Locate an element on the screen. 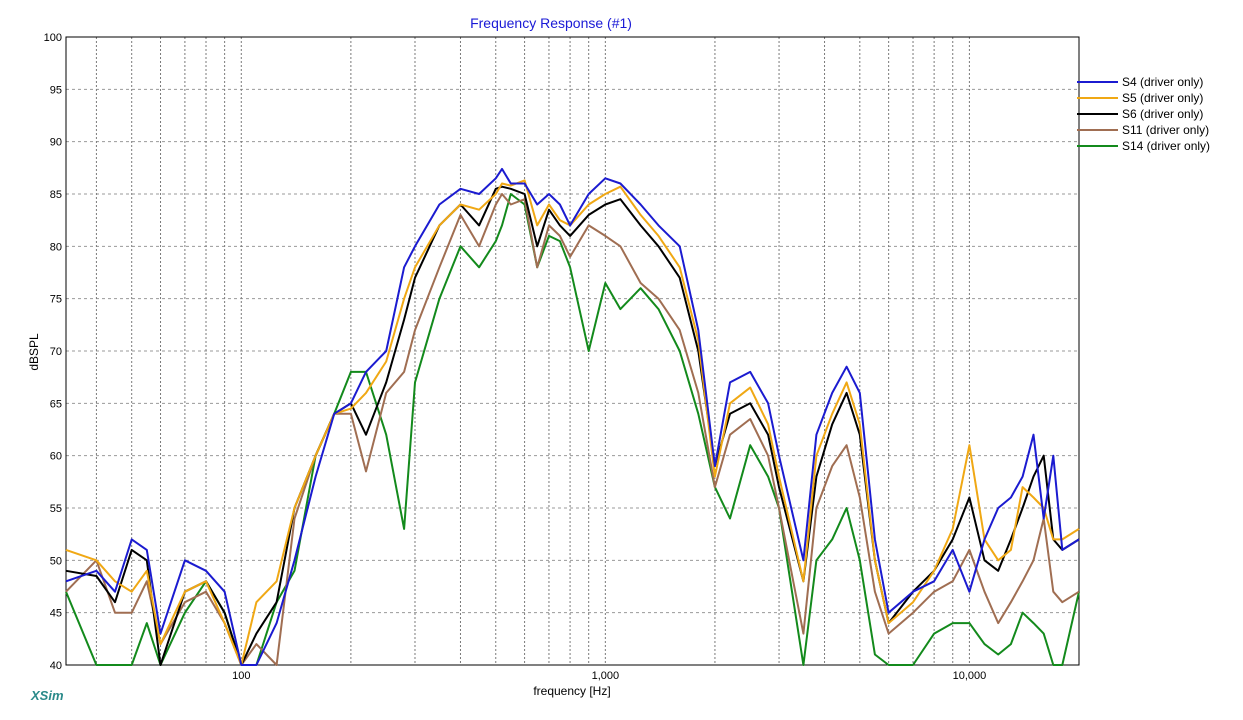 The height and width of the screenshot is (720, 1243). x-tick-label: 10,000 is located at coordinates (970, 676).